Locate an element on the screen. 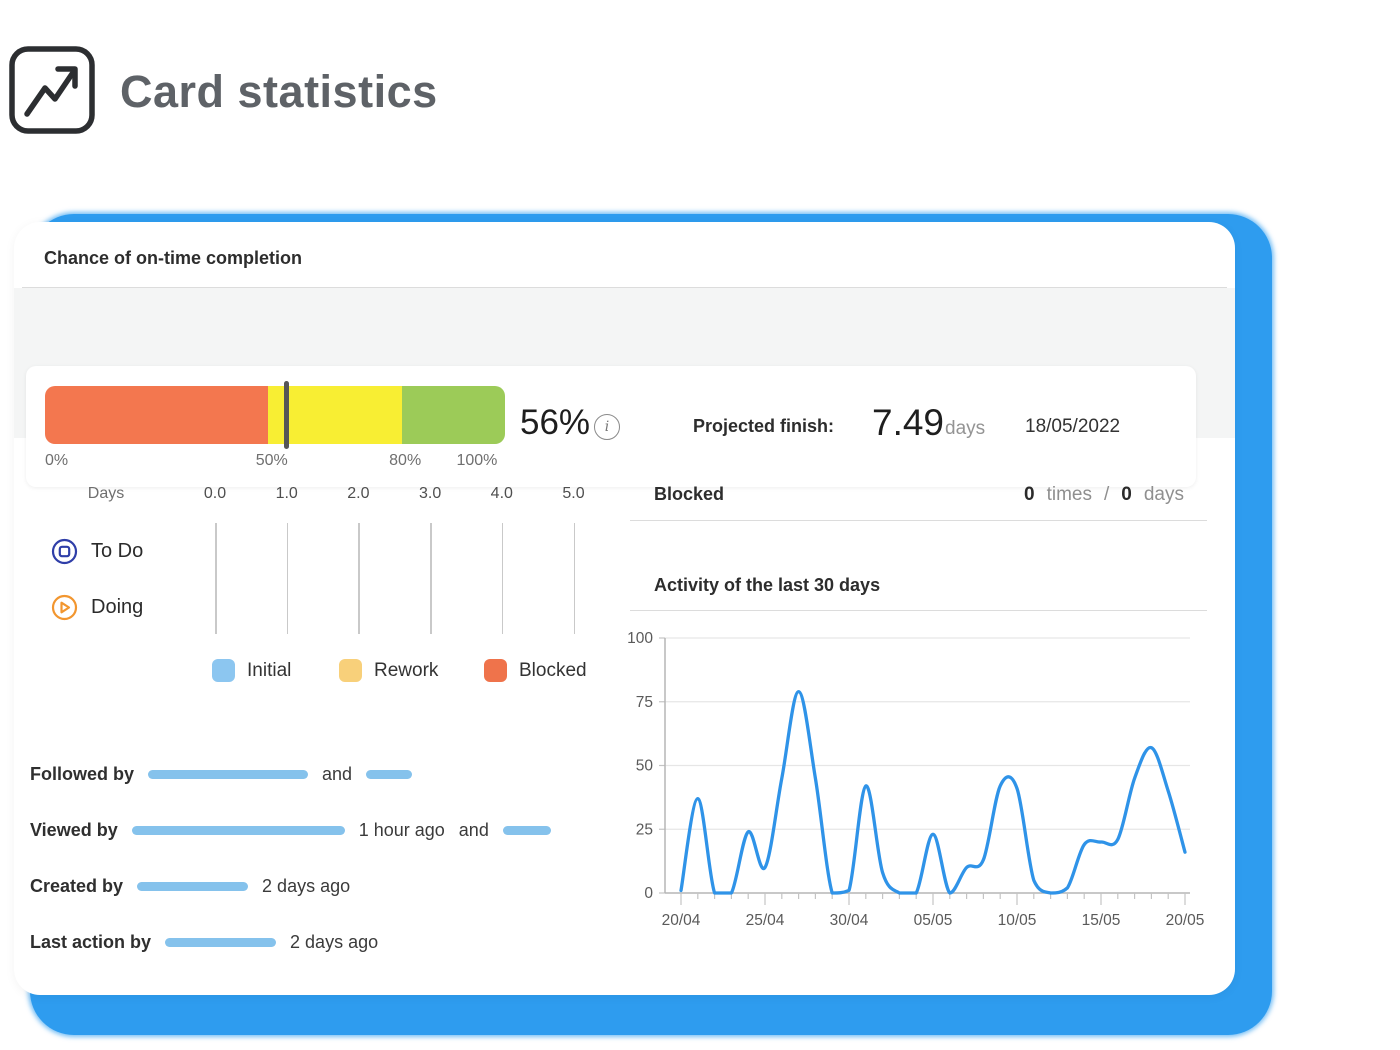 This screenshot has height=1050, width=1400. days-tick-label: 3.0 is located at coordinates (430, 493).